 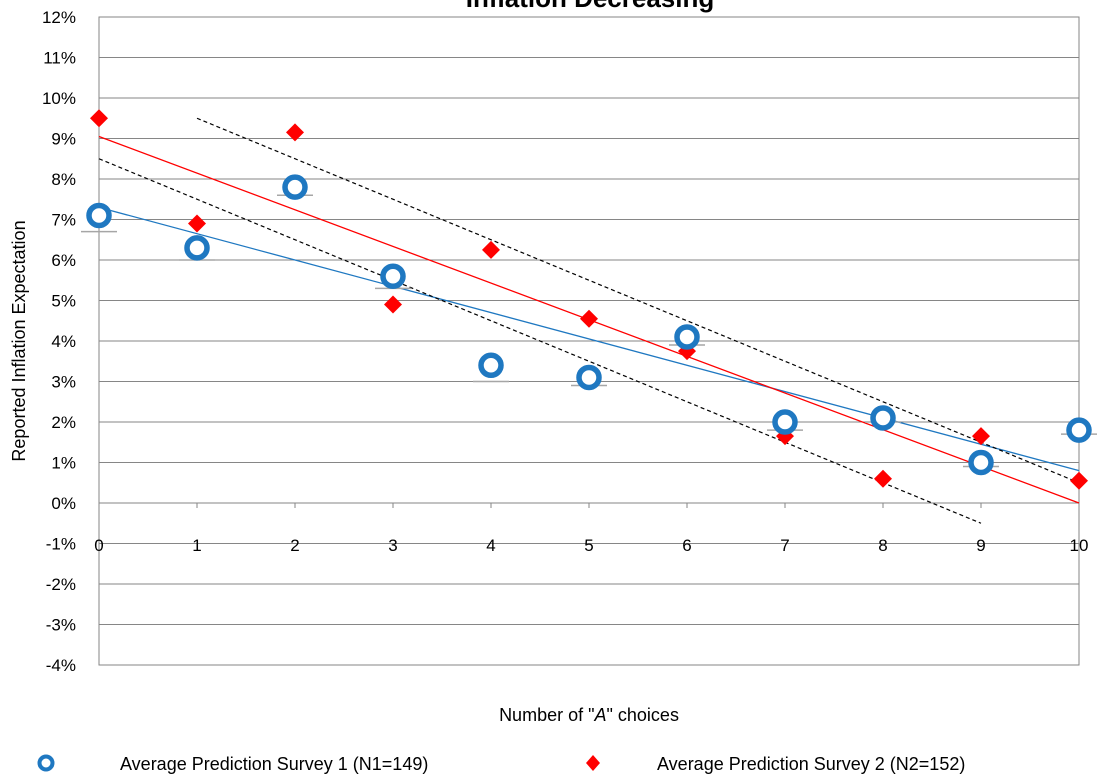 What do you see at coordinates (63, 301) in the screenshot?
I see `y-tick-label: 5%` at bounding box center [63, 301].